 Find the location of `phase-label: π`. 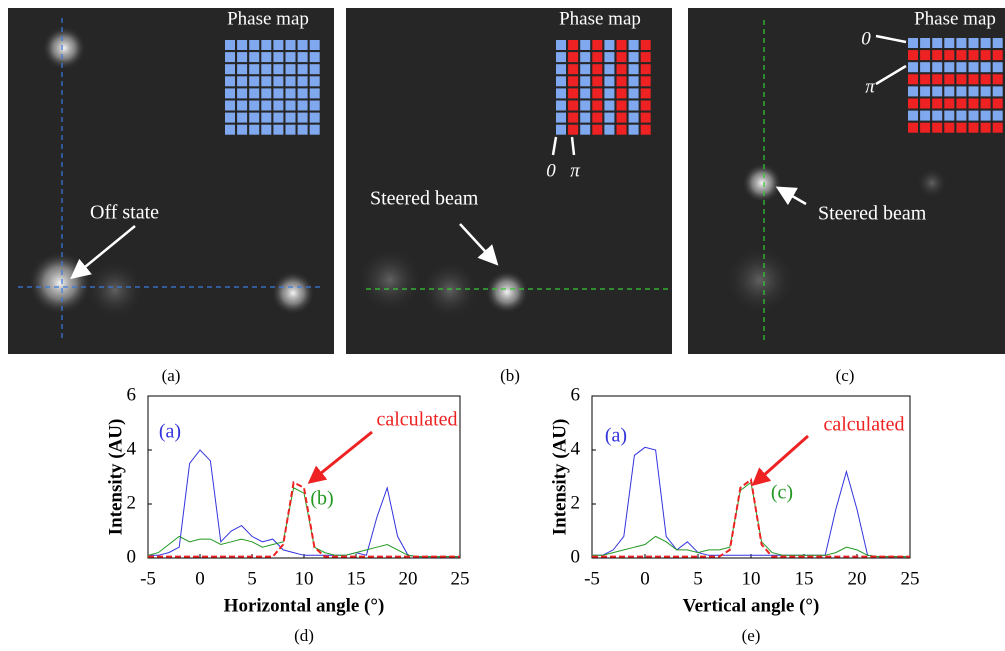

phase-label: π is located at coordinates (575, 170).